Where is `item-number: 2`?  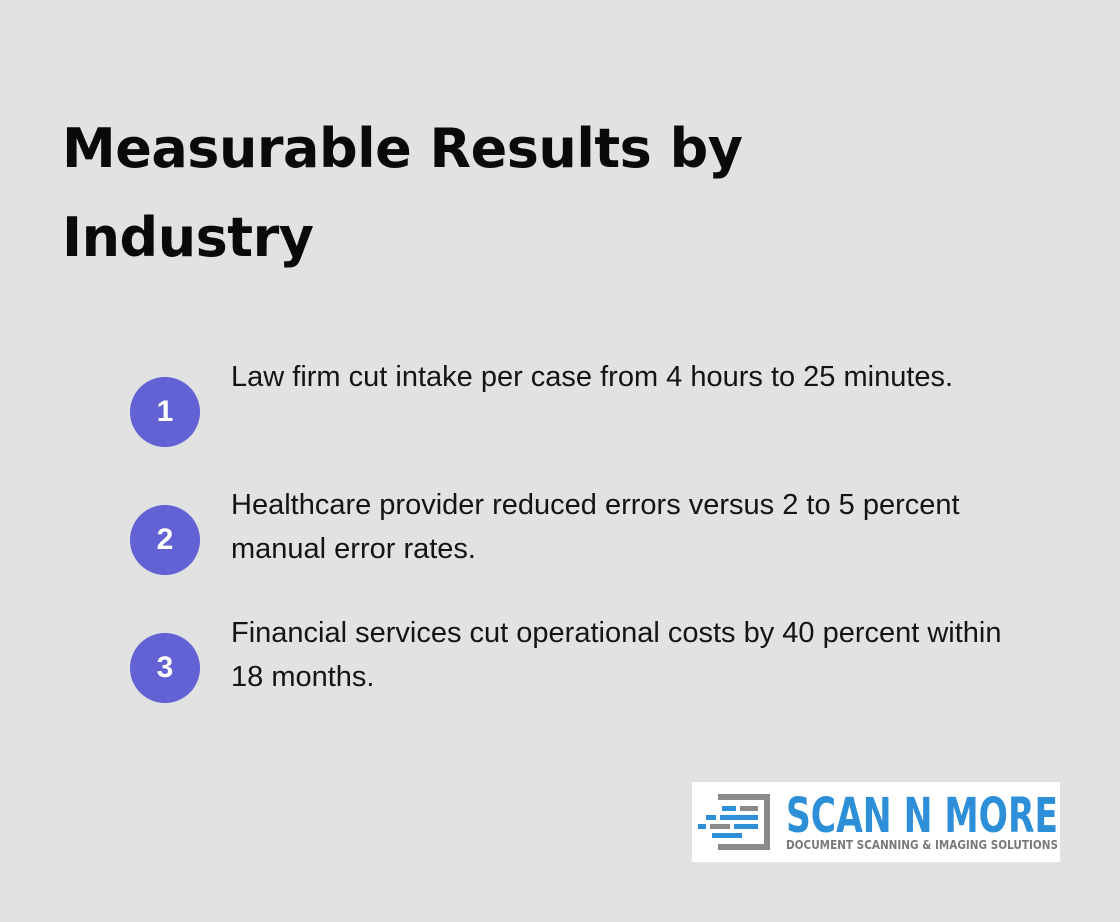
item-number: 2 is located at coordinates (165, 540).